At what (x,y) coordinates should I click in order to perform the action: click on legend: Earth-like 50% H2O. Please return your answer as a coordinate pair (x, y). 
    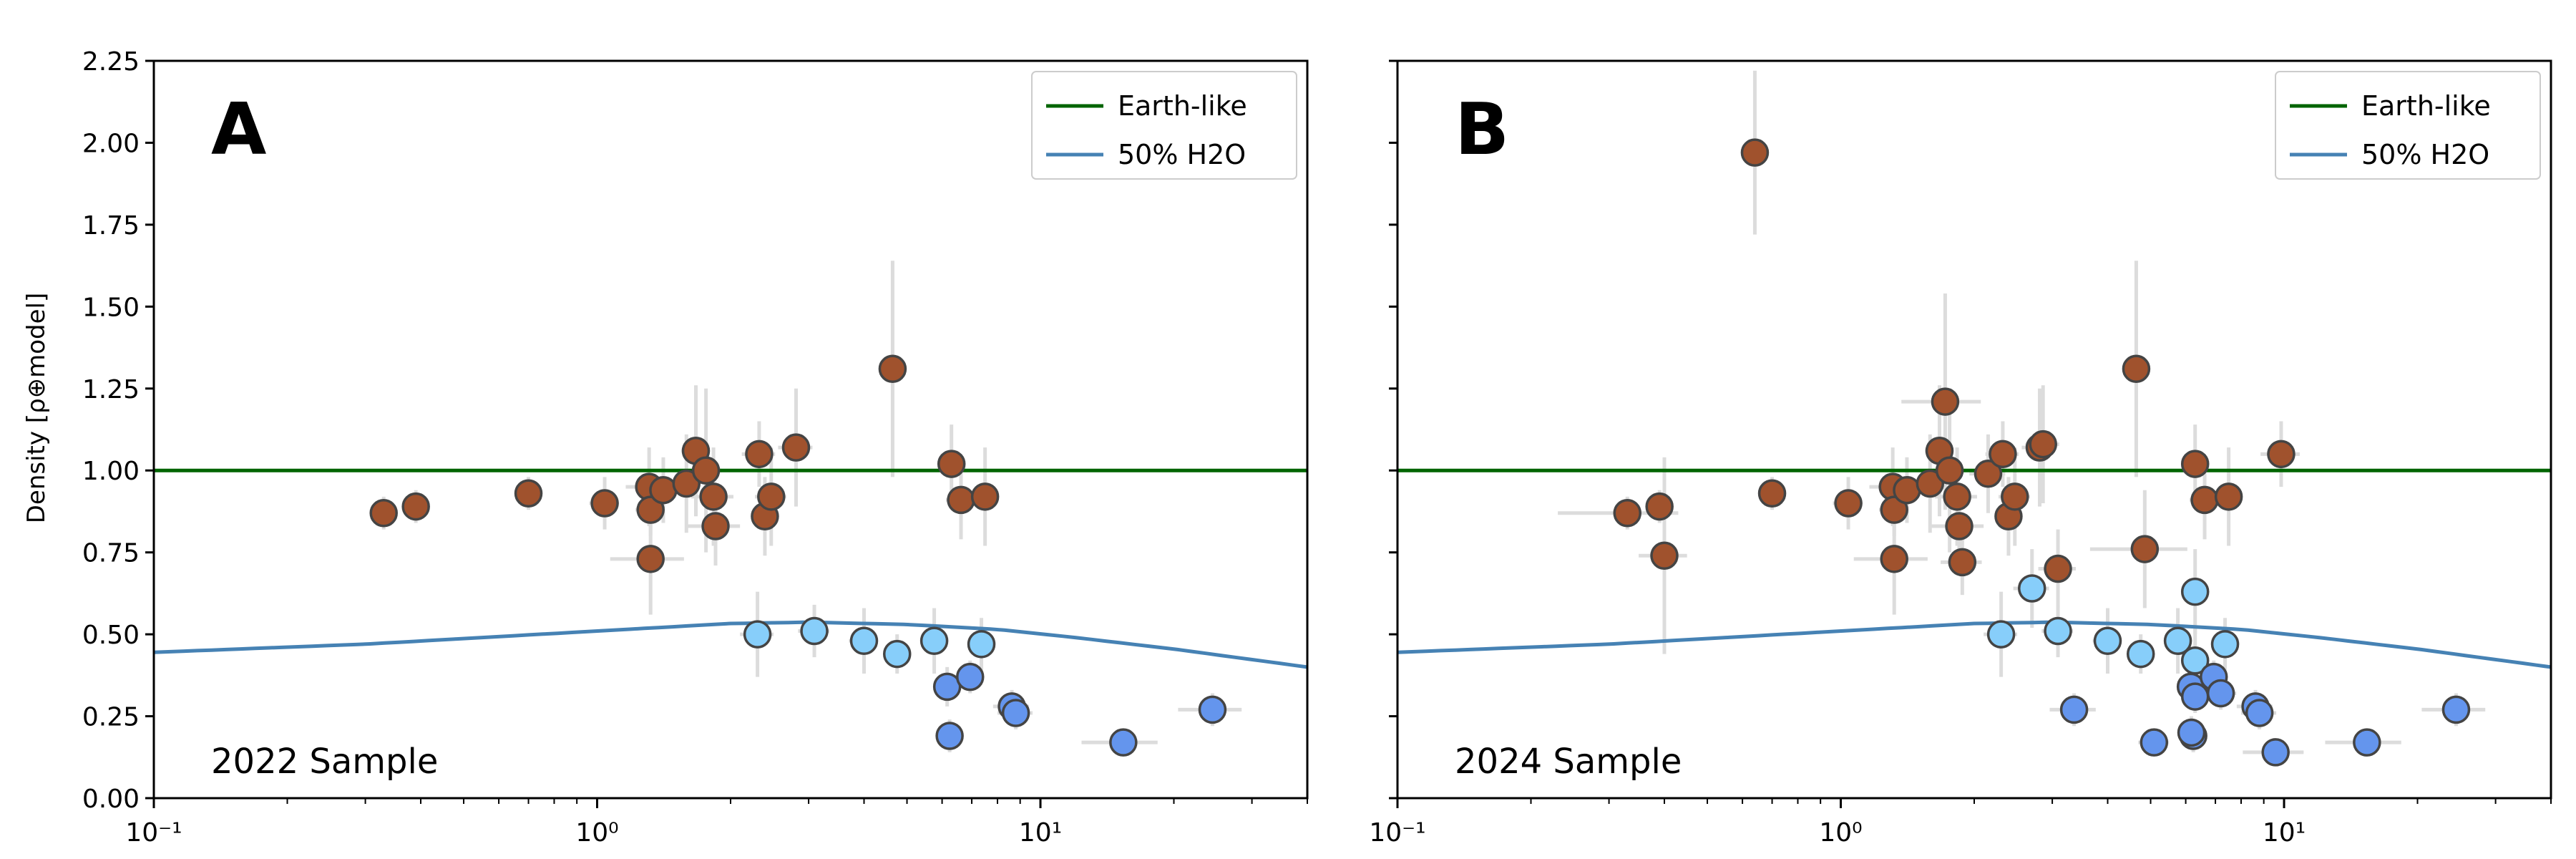
    Looking at the image, I should click on (1164, 125).